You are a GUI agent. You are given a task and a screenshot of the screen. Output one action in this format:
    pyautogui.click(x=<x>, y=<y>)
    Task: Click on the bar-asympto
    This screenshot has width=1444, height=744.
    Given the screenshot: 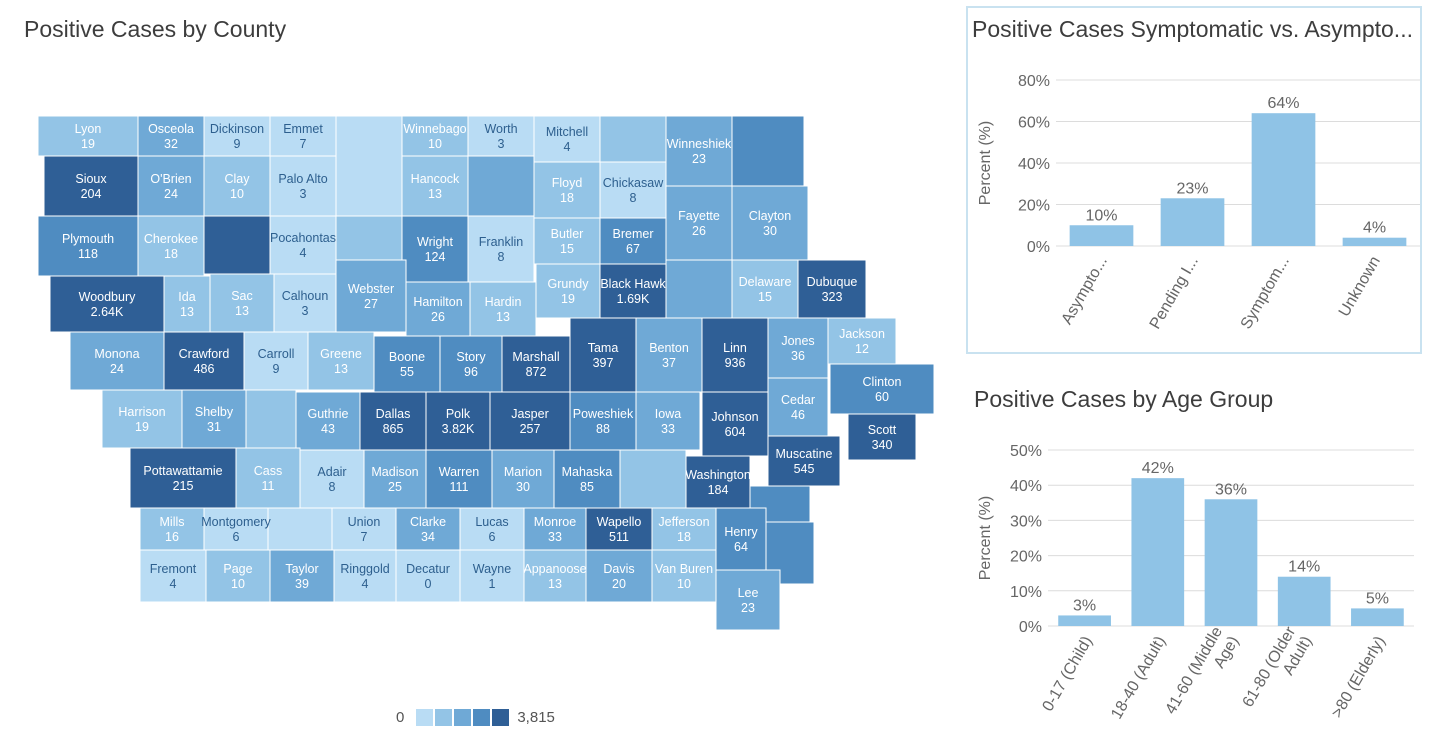 What is the action you would take?
    pyautogui.click(x=1101, y=235)
    